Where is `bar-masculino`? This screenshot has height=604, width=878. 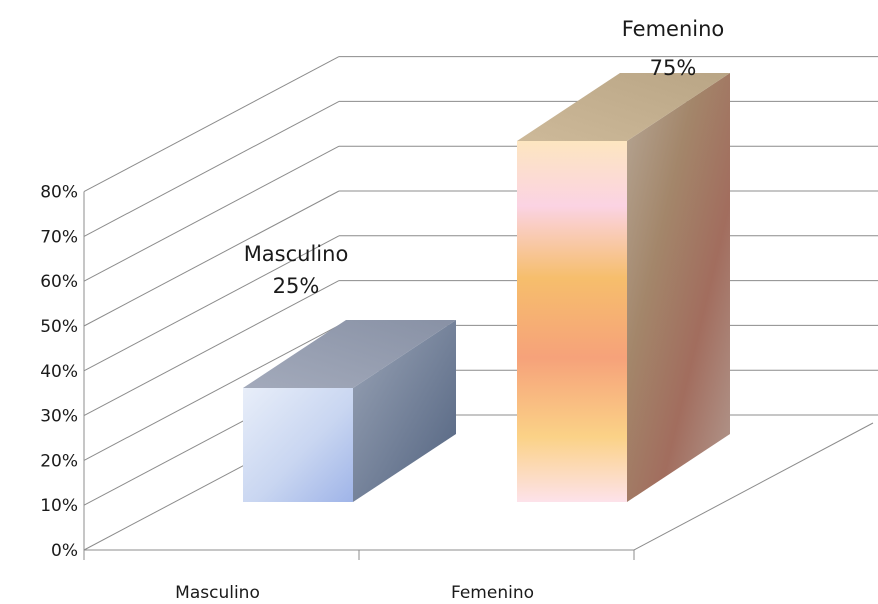
bar-masculino is located at coordinates (349, 411).